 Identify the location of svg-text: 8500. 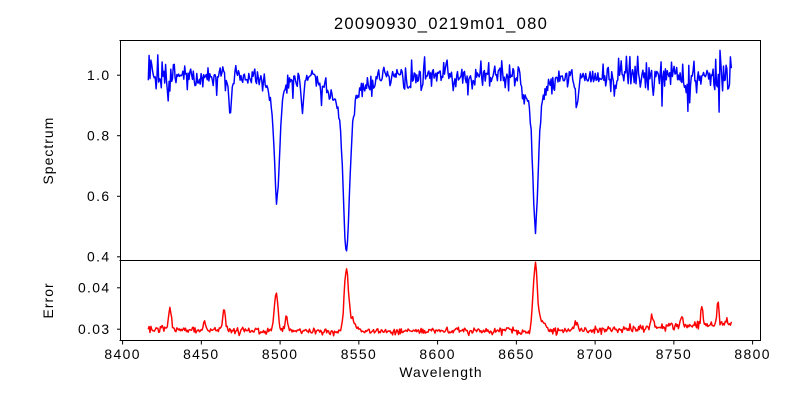
(280, 354).